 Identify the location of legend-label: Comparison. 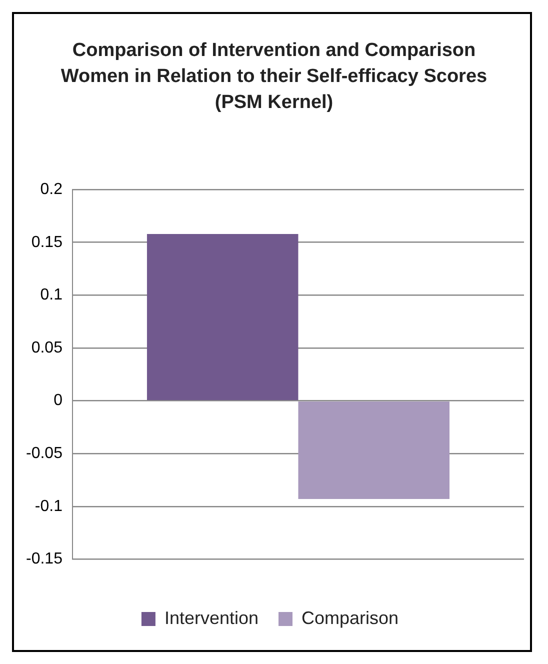
(350, 618).